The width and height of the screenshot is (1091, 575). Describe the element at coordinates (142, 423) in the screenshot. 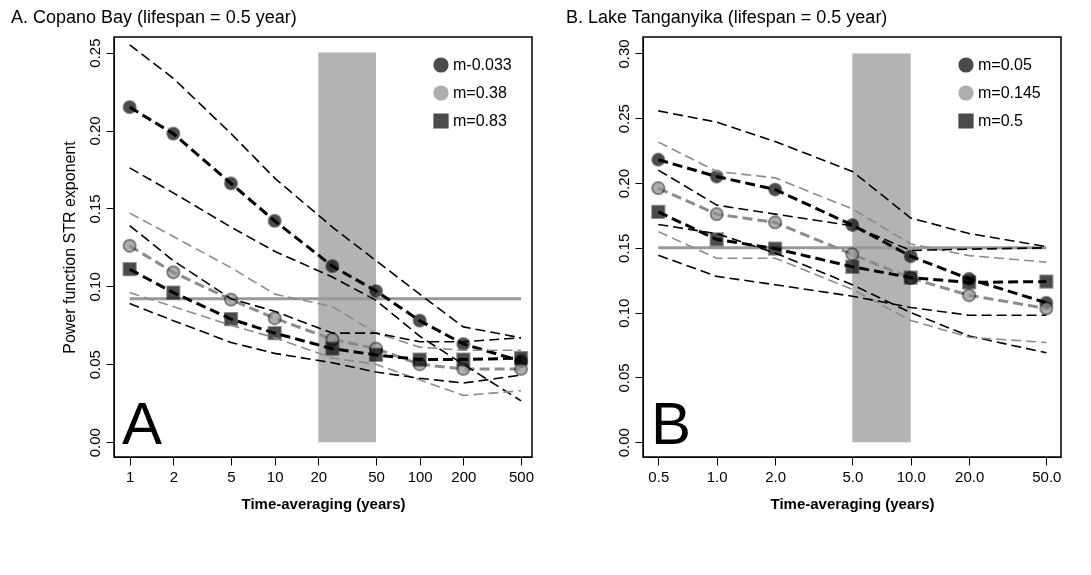

I see `annotation: A` at that location.